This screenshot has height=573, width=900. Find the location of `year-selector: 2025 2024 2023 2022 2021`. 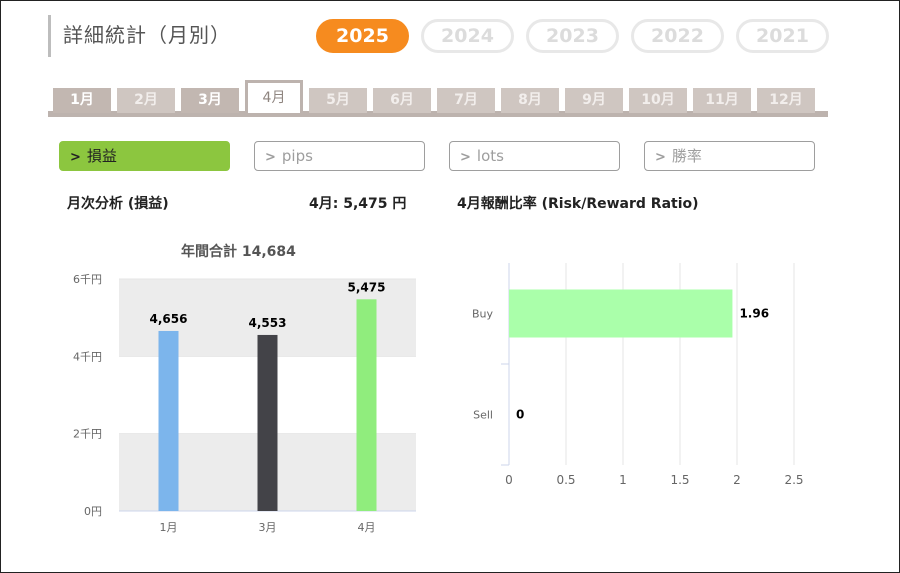

year-selector: 2025 2024 2023 2022 2021 is located at coordinates (572, 36).